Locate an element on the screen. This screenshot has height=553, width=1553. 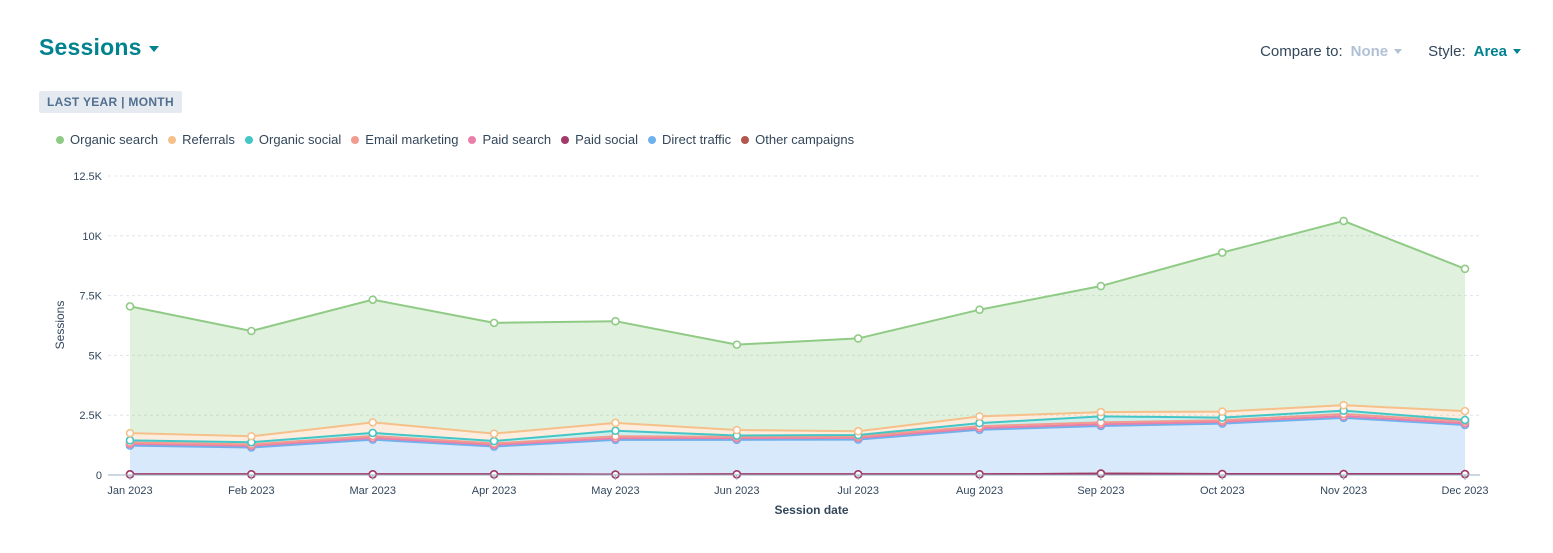
chart-controls: Compare to: None Style: Area is located at coordinates (1390, 51).